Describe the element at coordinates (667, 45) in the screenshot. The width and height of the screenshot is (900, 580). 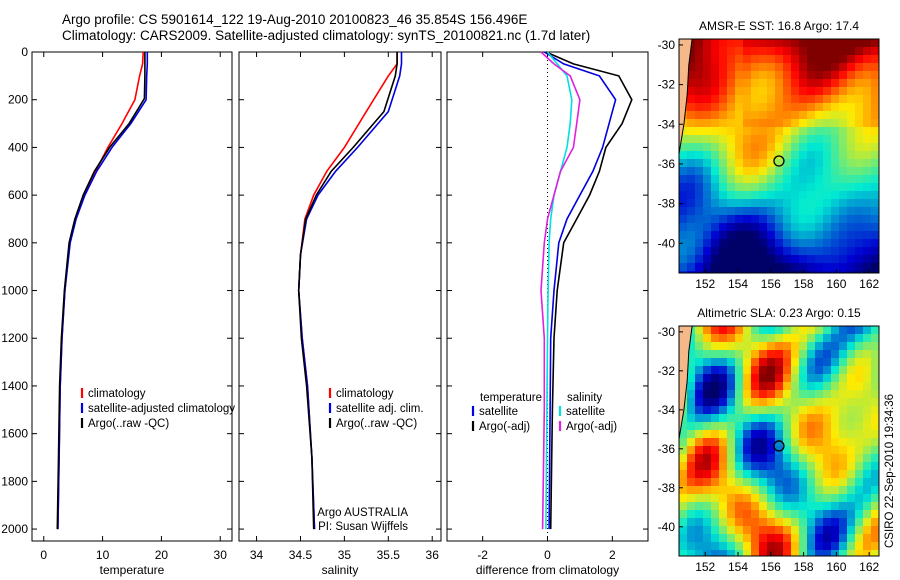
I see `map-y-tick-label: -30` at that location.